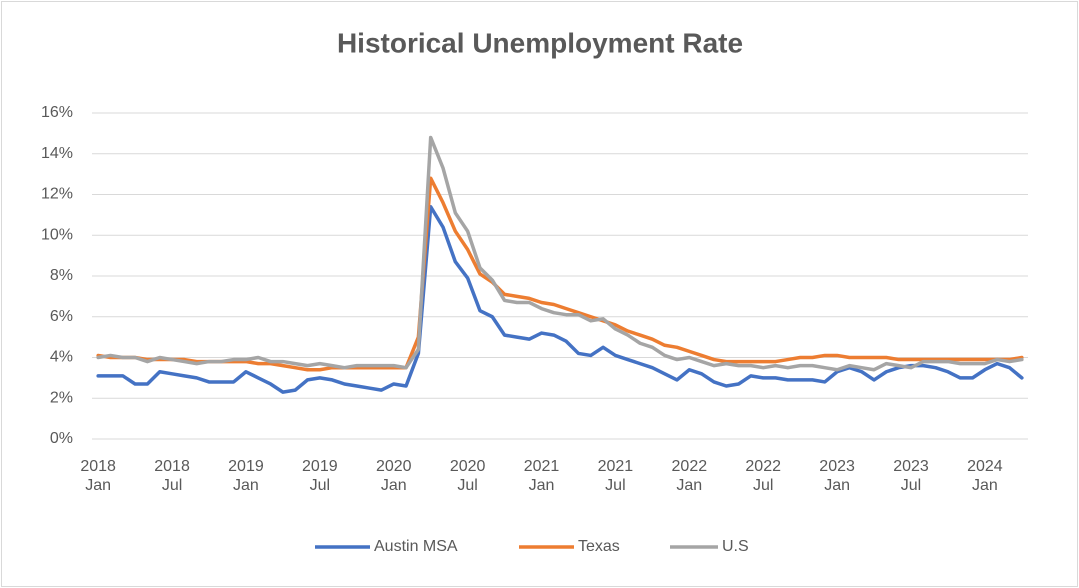 This screenshot has width=1079, height=588. What do you see at coordinates (320, 476) in the screenshot?
I see `x-tick-label: 2019 Jul` at bounding box center [320, 476].